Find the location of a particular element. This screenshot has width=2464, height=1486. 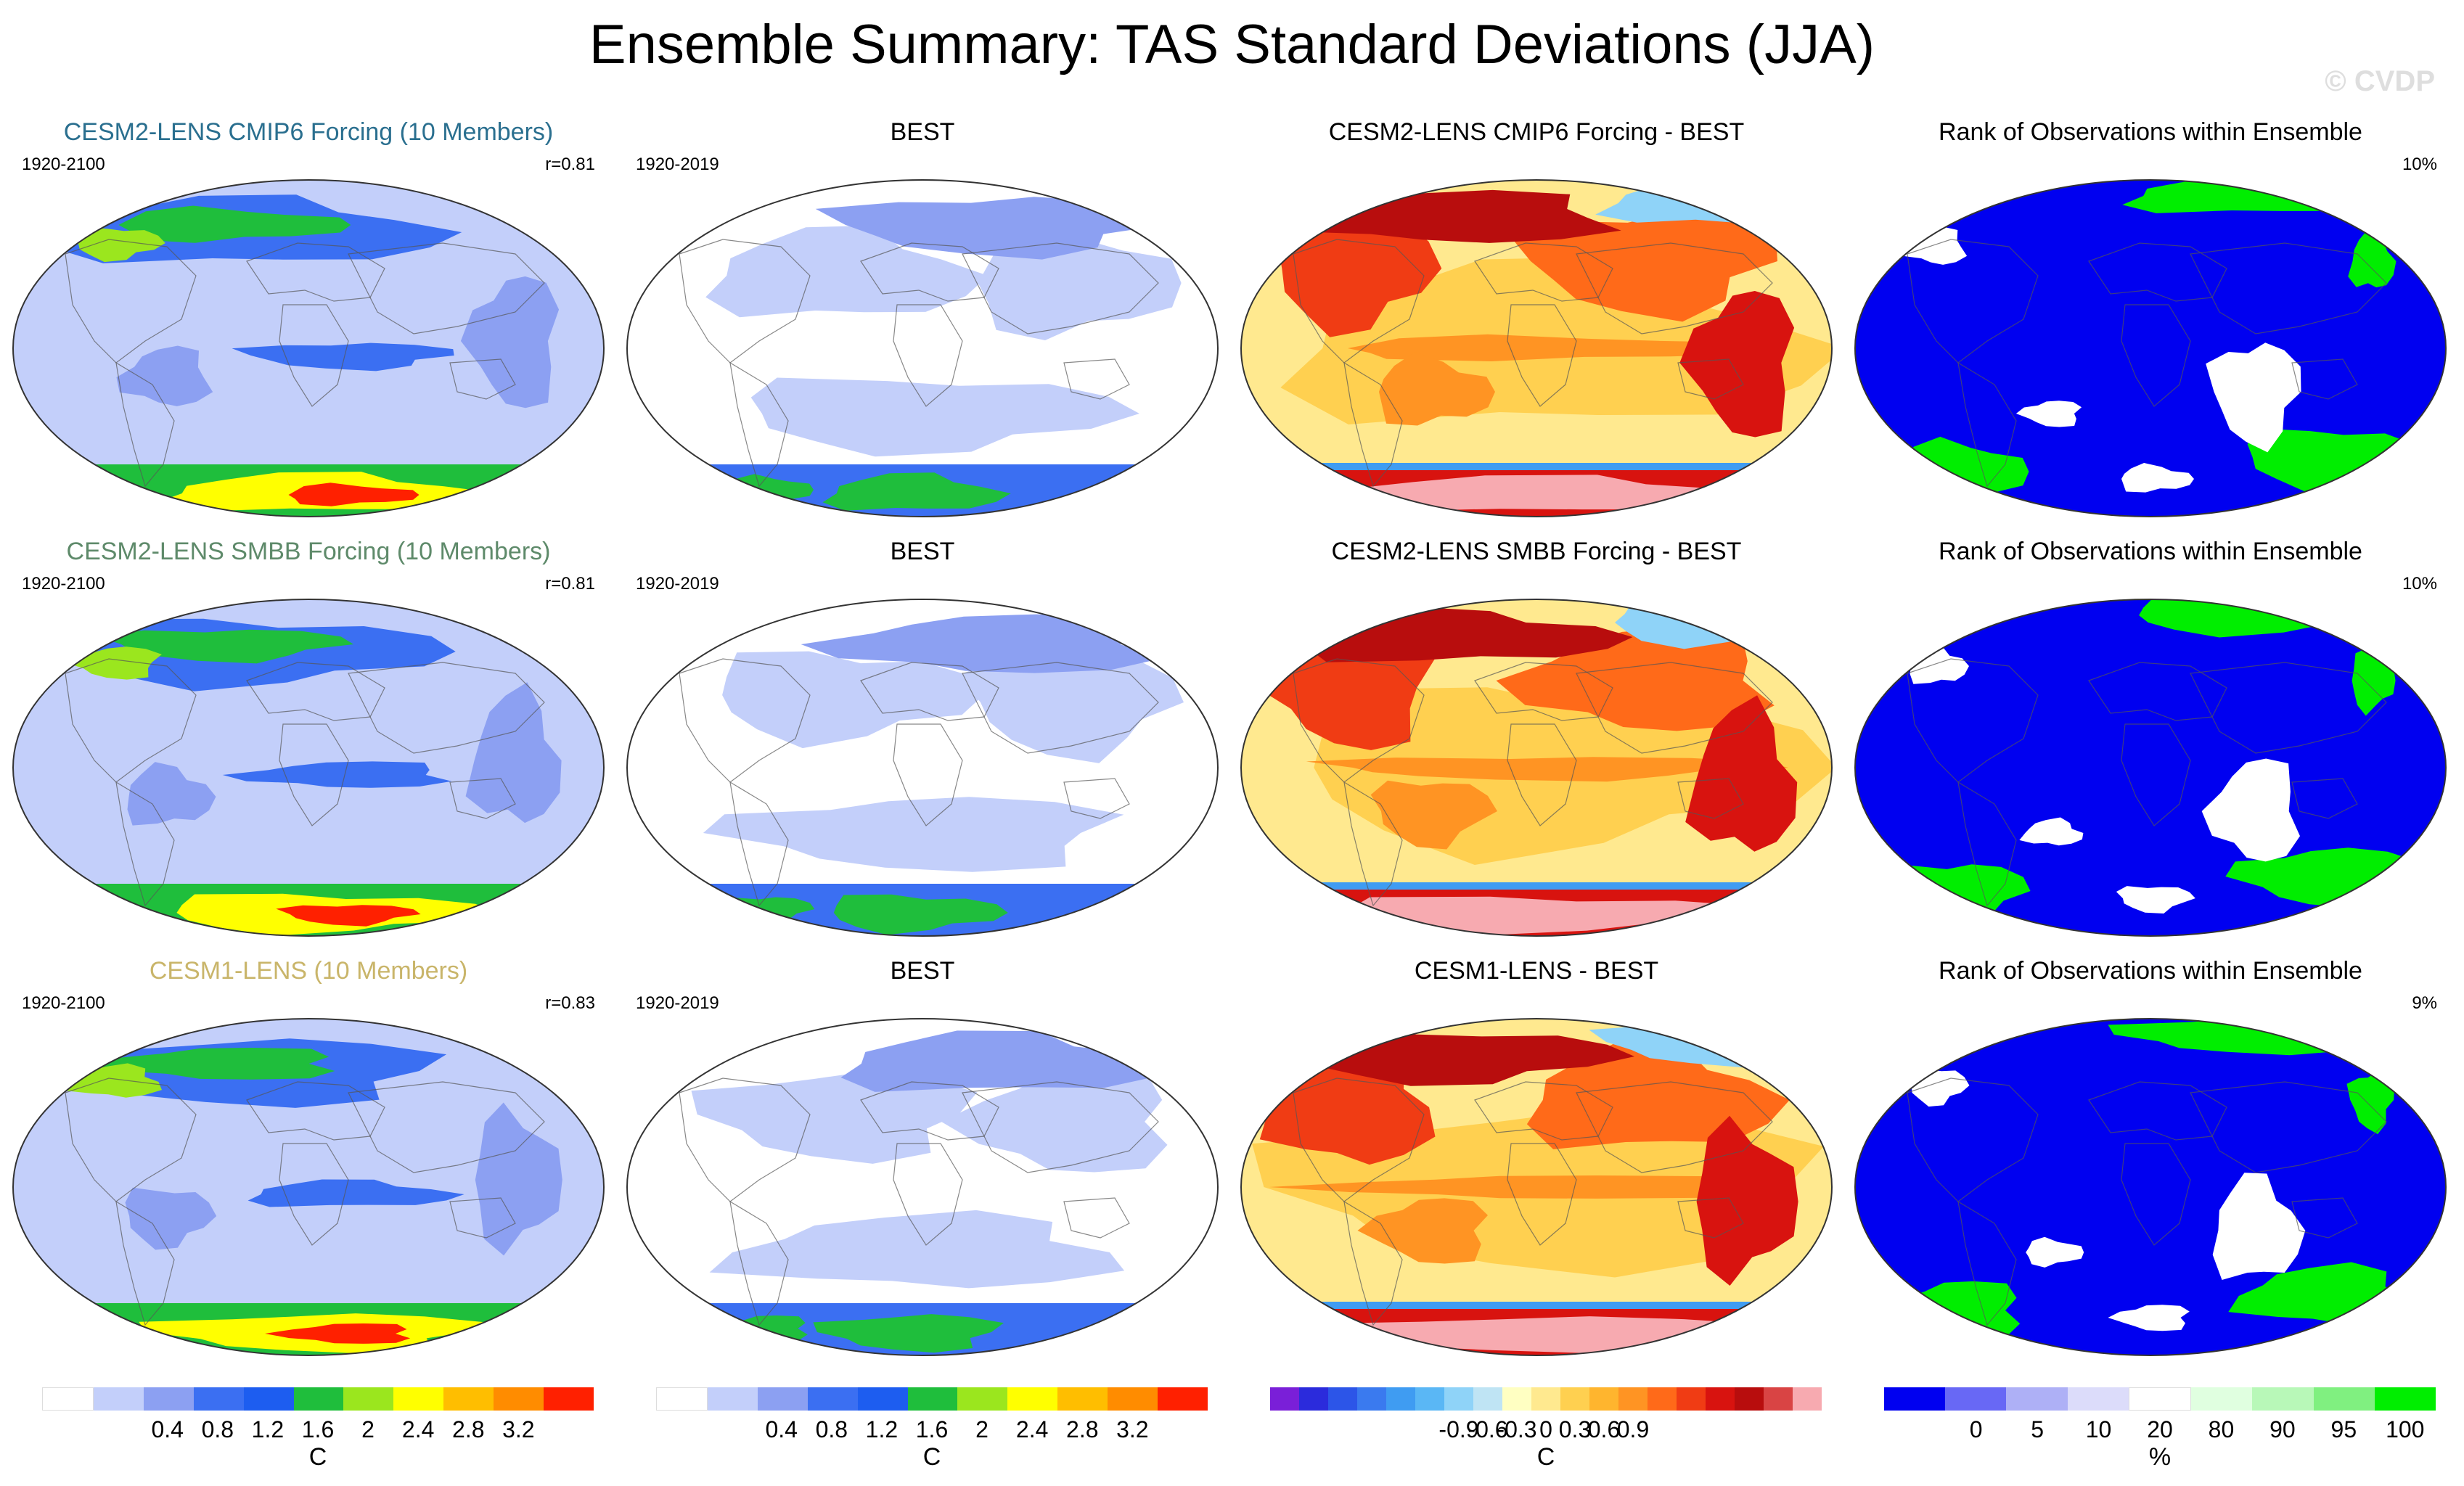

colorbar-tick-label: 0.4 is located at coordinates (781, 1429).